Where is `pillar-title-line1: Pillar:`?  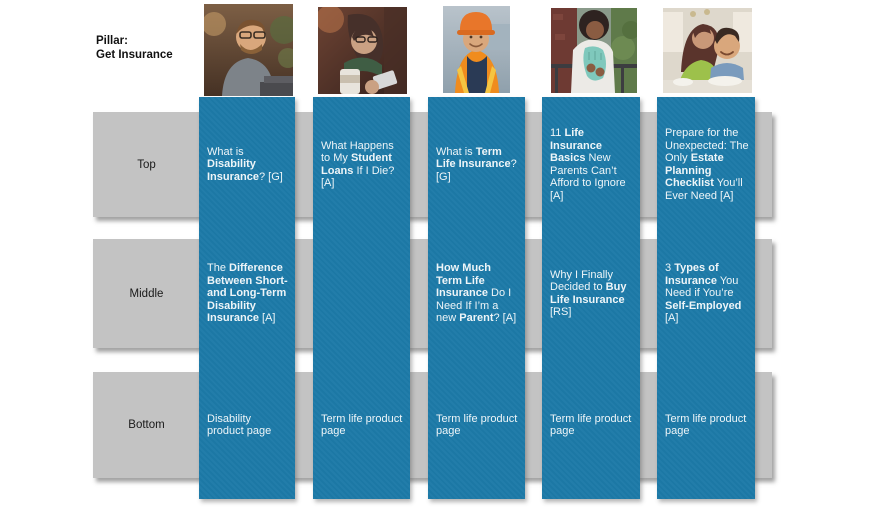
pillar-title-line1: Pillar: is located at coordinates (112, 41).